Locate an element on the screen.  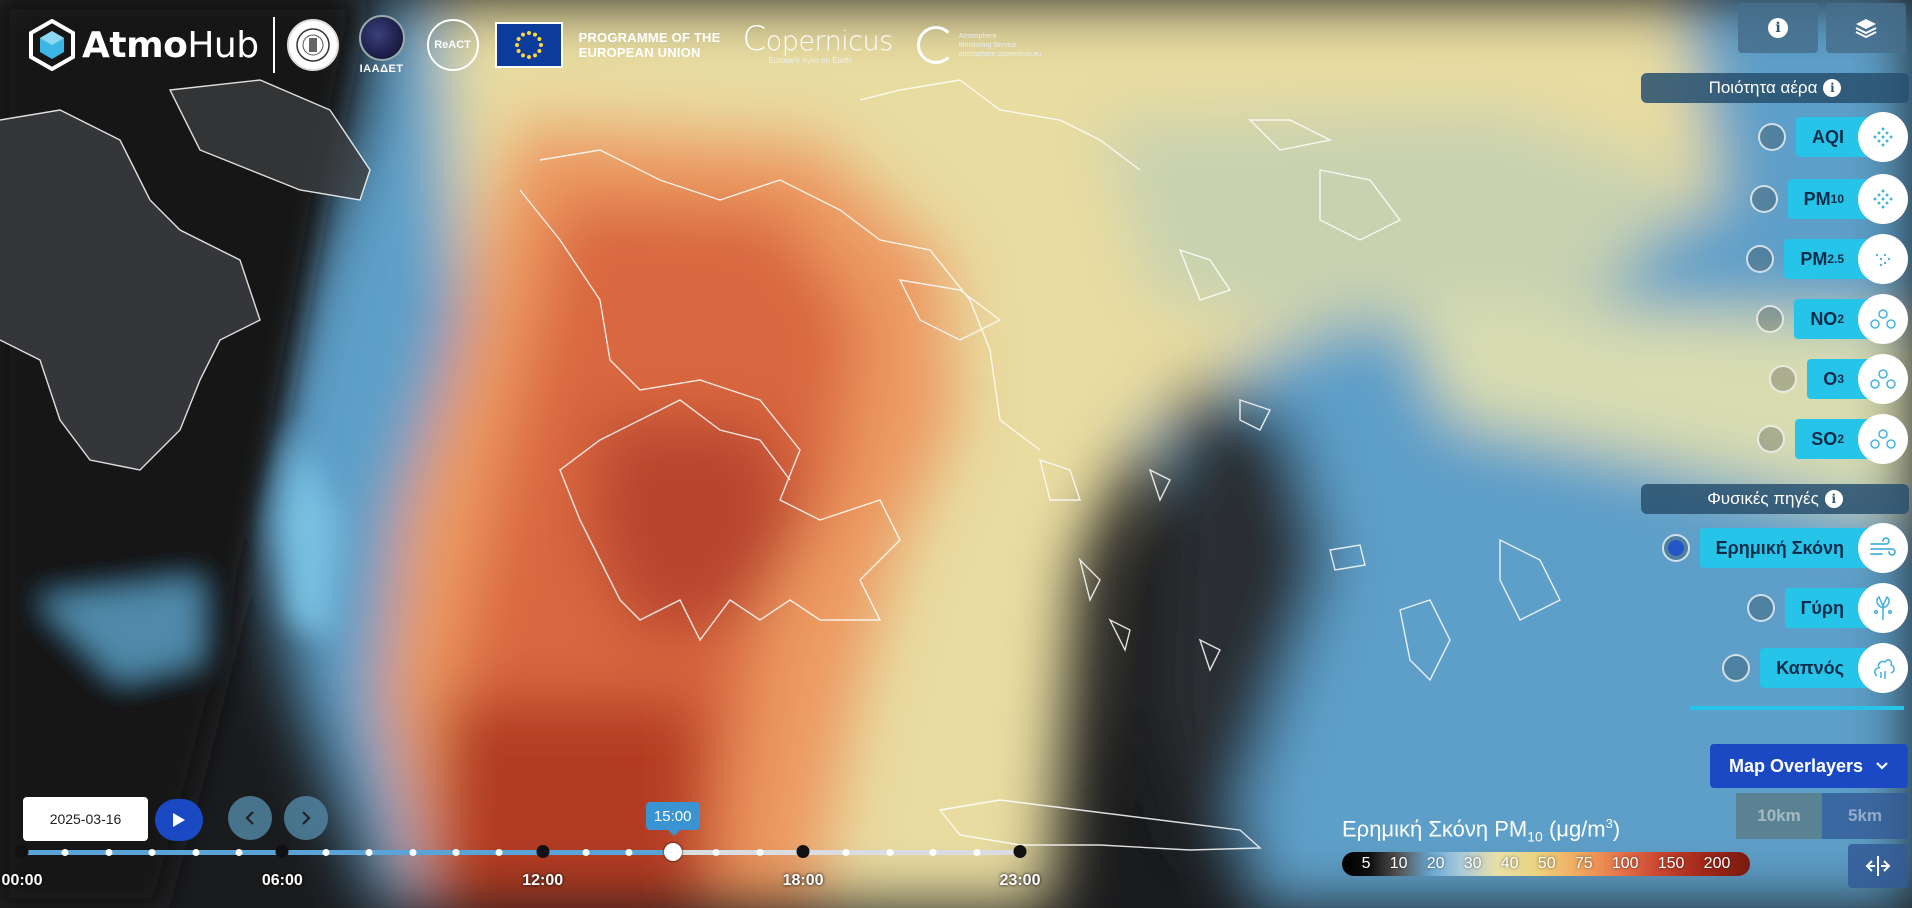
eu-programme-text: PROGRAMME OF THE EUROPEAN UNION is located at coordinates (649, 45).